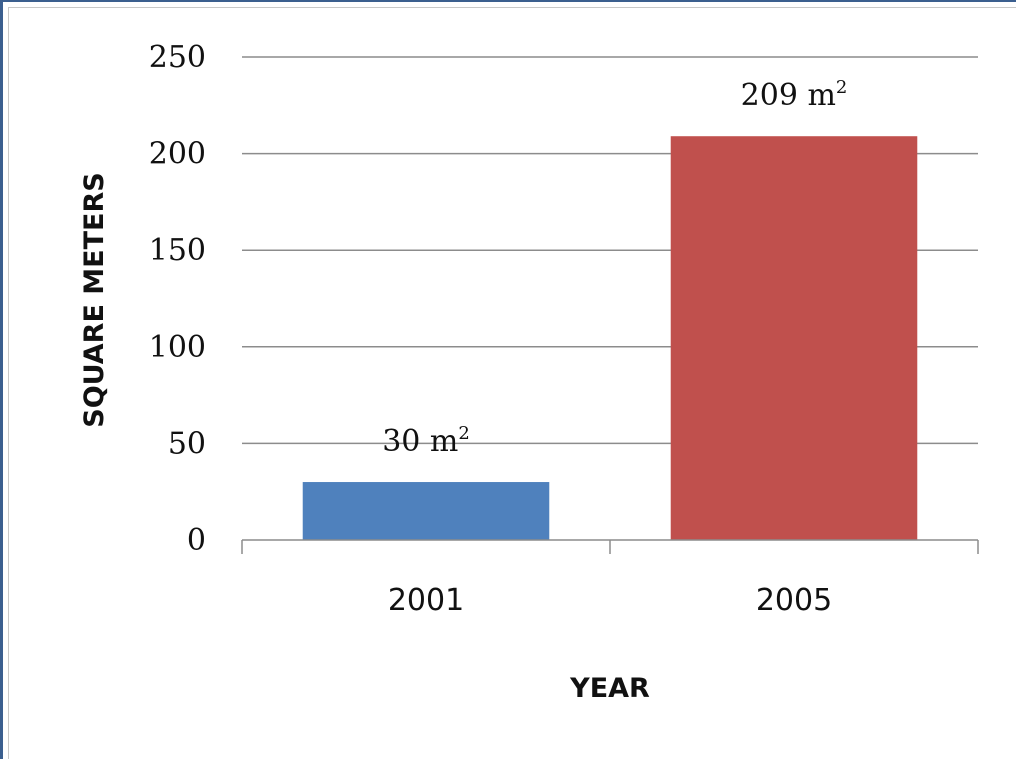 This screenshot has height=759, width=1016. Describe the element at coordinates (794, 95) in the screenshot. I see `data-label-2005: 209 m2` at that location.